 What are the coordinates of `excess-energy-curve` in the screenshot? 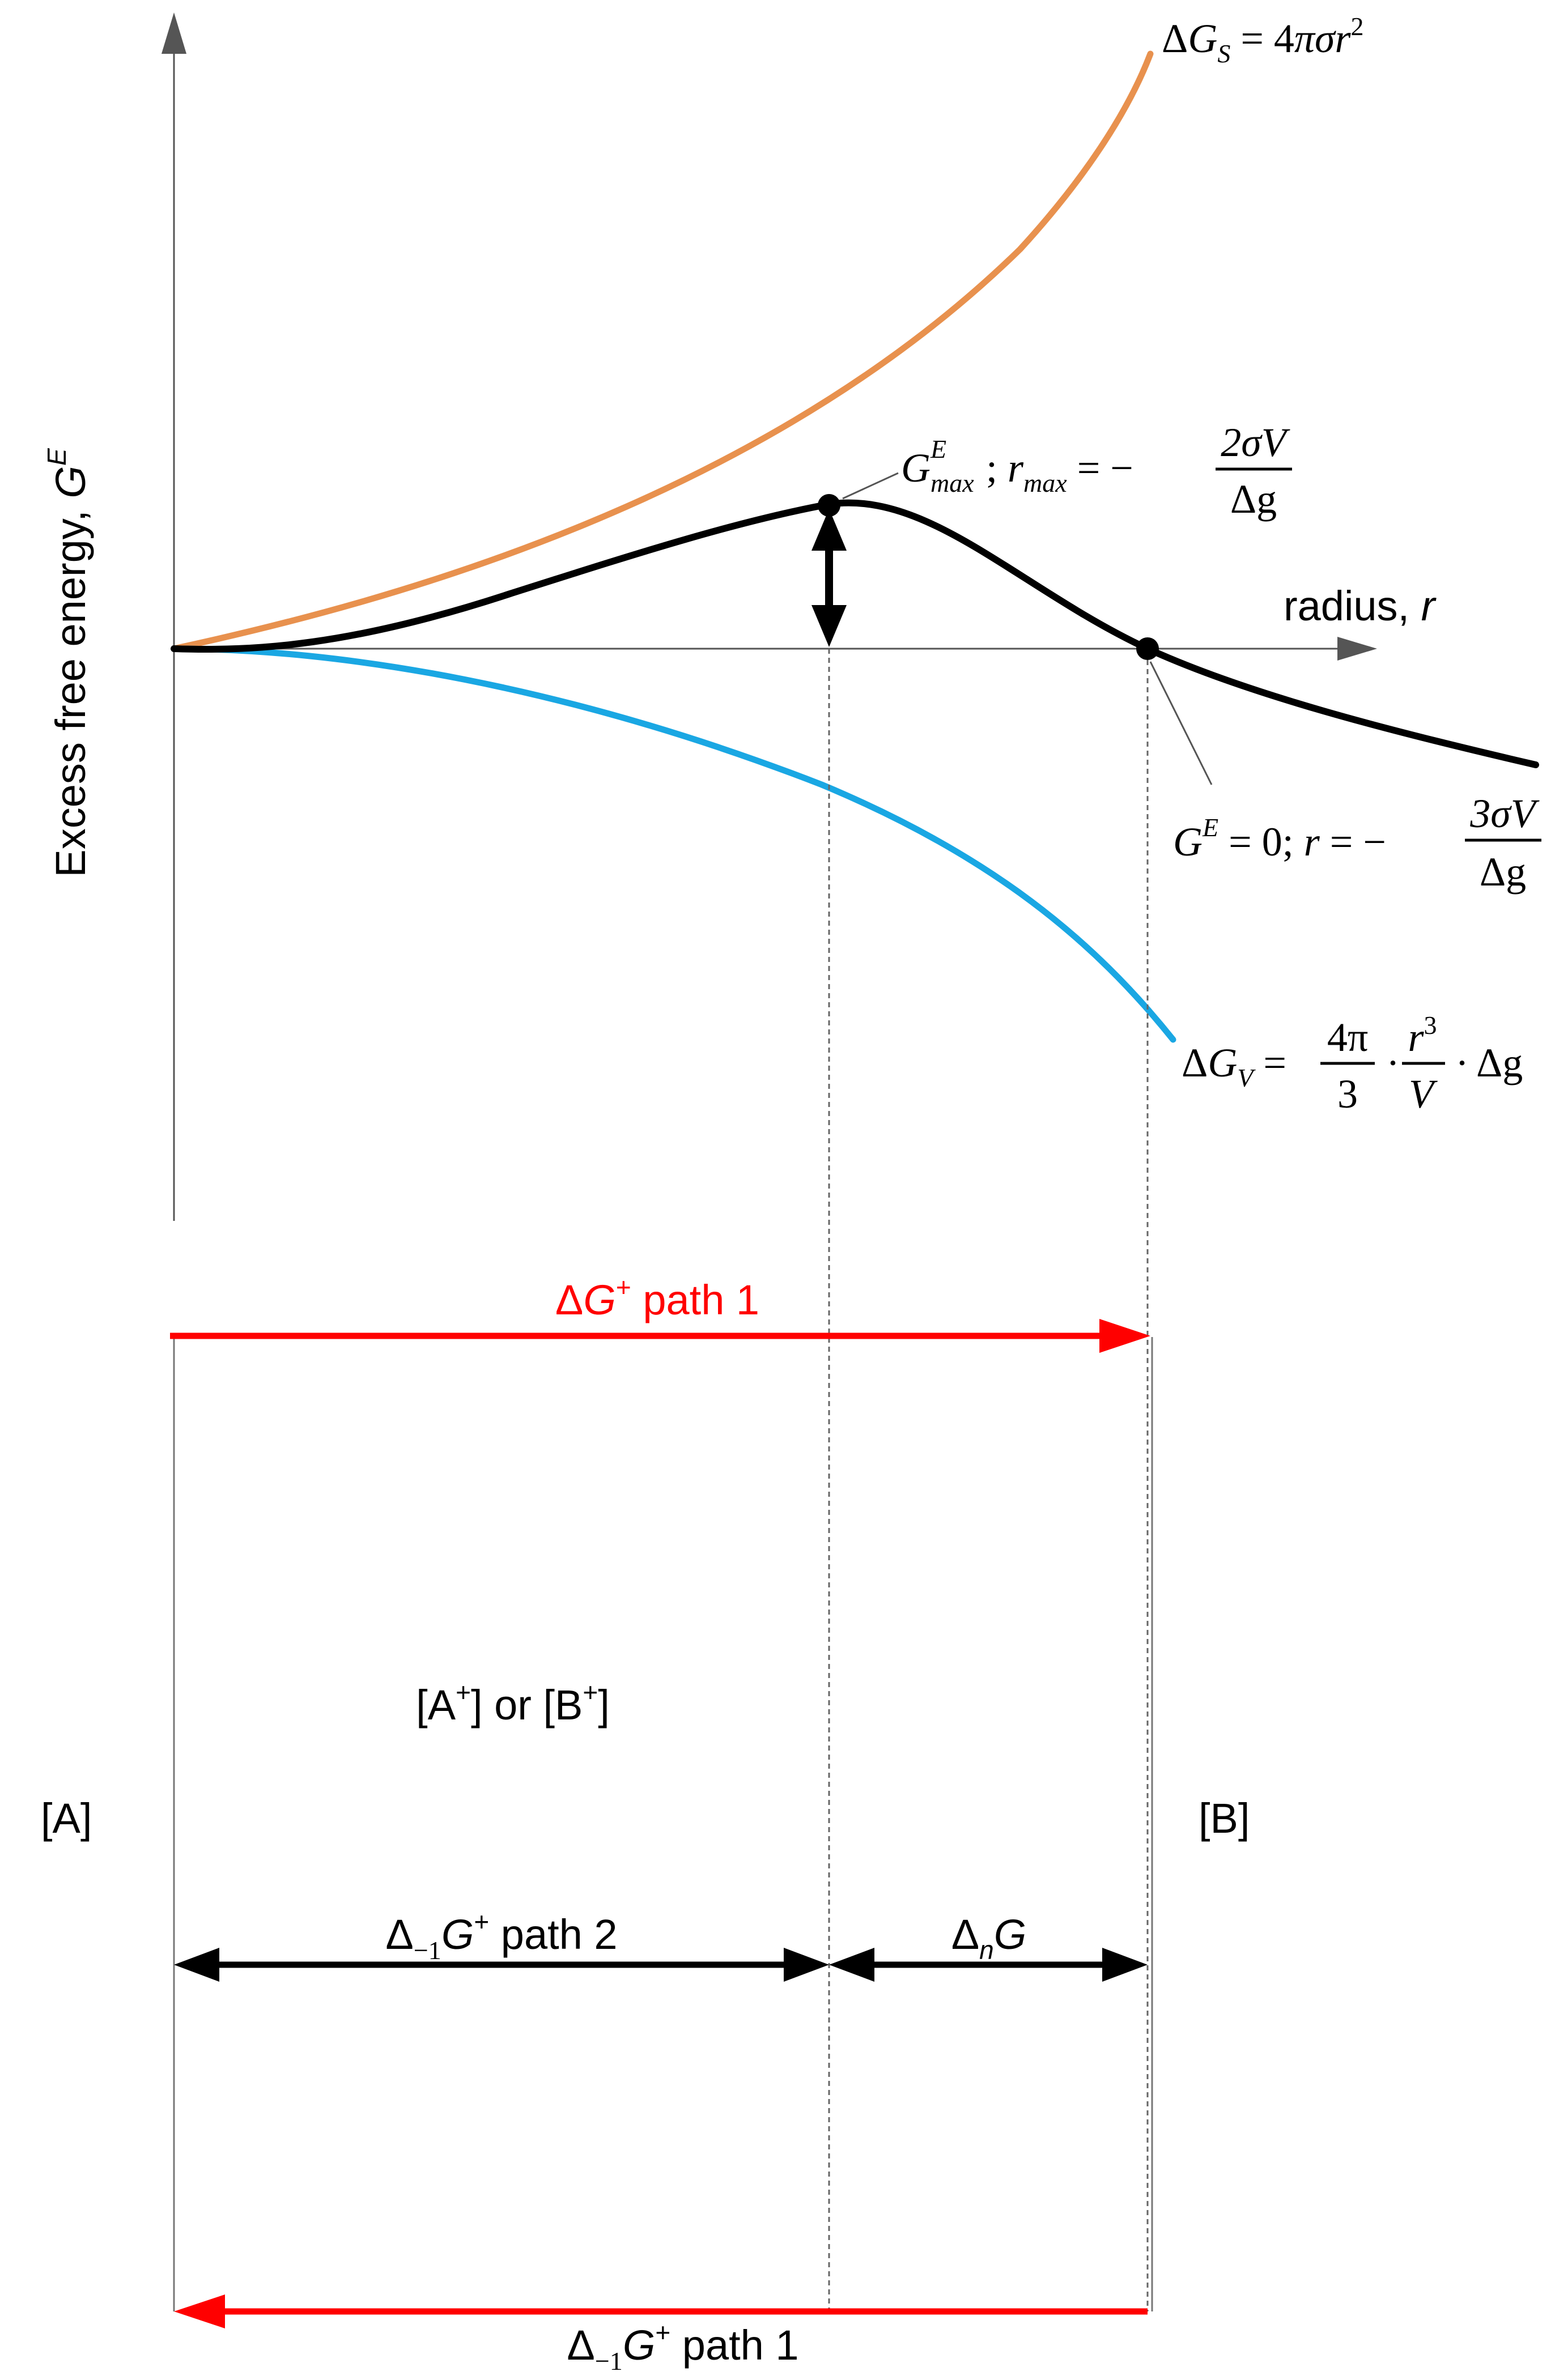 It's located at (855, 633).